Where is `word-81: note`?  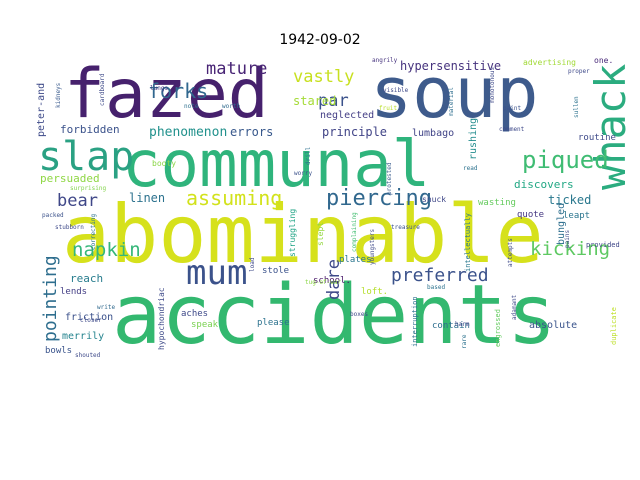 word-81: note is located at coordinates (191, 106).